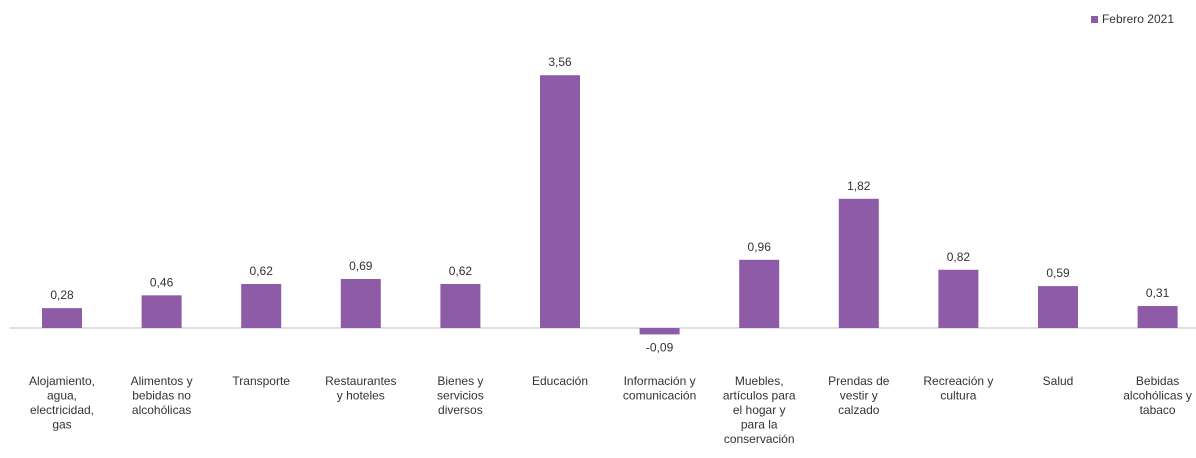 Image resolution: width=1196 pixels, height=458 pixels. I want to click on category-label-line: Información y, so click(660, 381).